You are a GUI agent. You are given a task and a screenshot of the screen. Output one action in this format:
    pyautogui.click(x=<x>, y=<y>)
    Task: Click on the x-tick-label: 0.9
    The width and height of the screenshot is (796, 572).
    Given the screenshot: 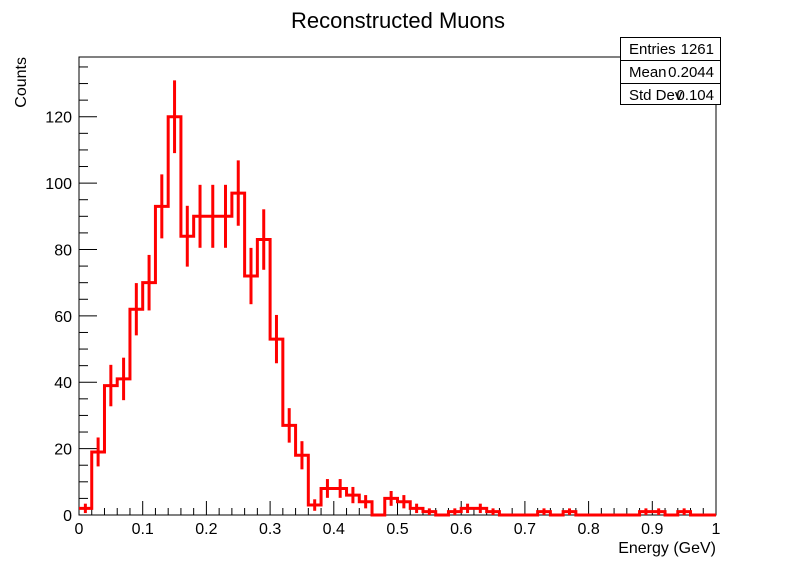 What is the action you would take?
    pyautogui.click(x=652, y=529)
    